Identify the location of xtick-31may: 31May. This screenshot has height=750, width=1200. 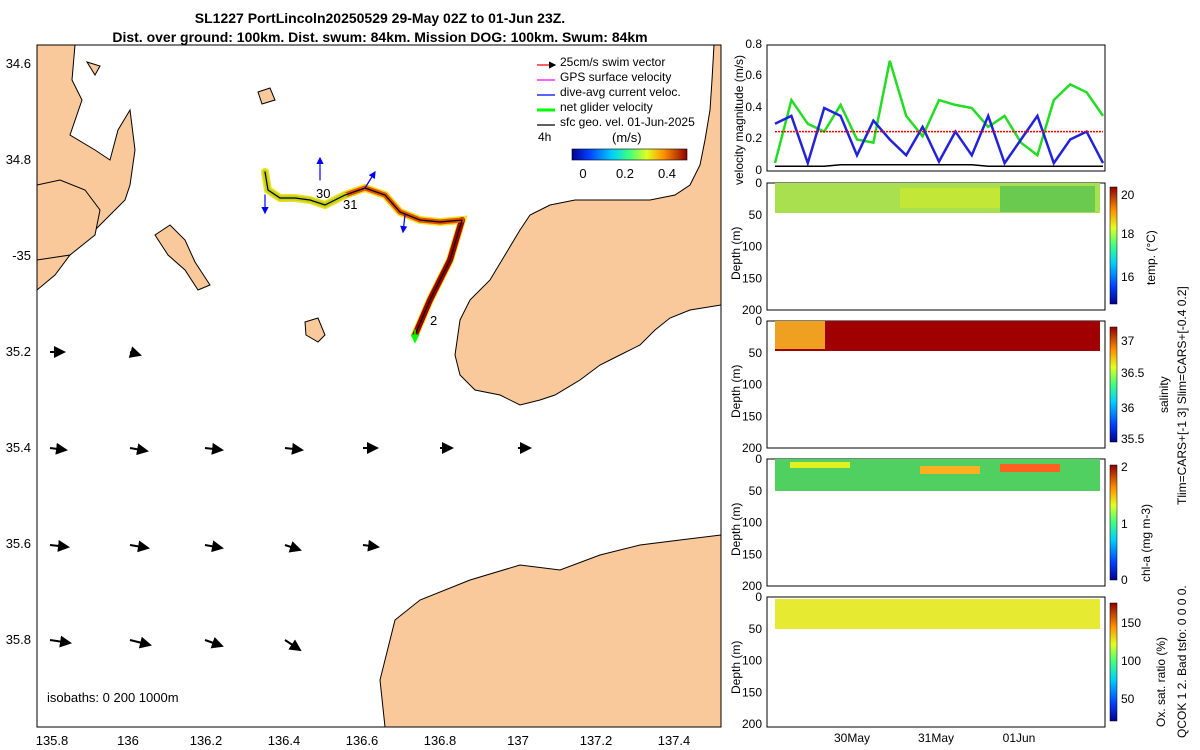
(936, 738).